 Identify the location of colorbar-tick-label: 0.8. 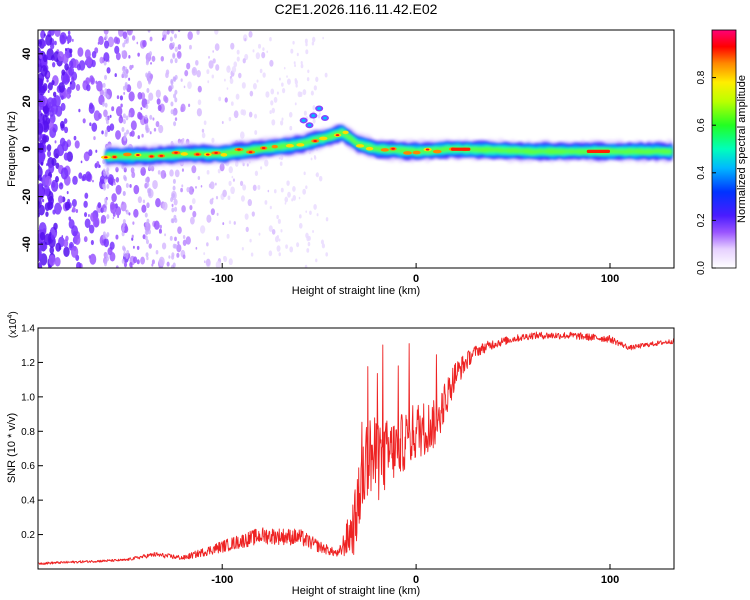
(701, 77).